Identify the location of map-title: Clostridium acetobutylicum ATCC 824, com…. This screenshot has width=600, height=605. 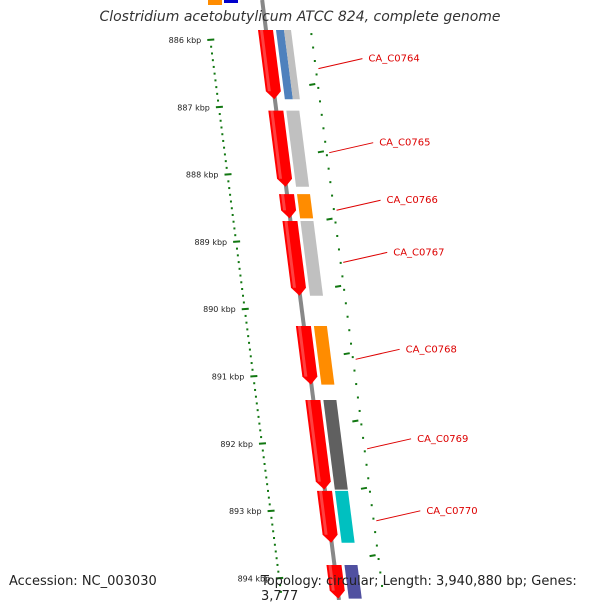
(300, 17).